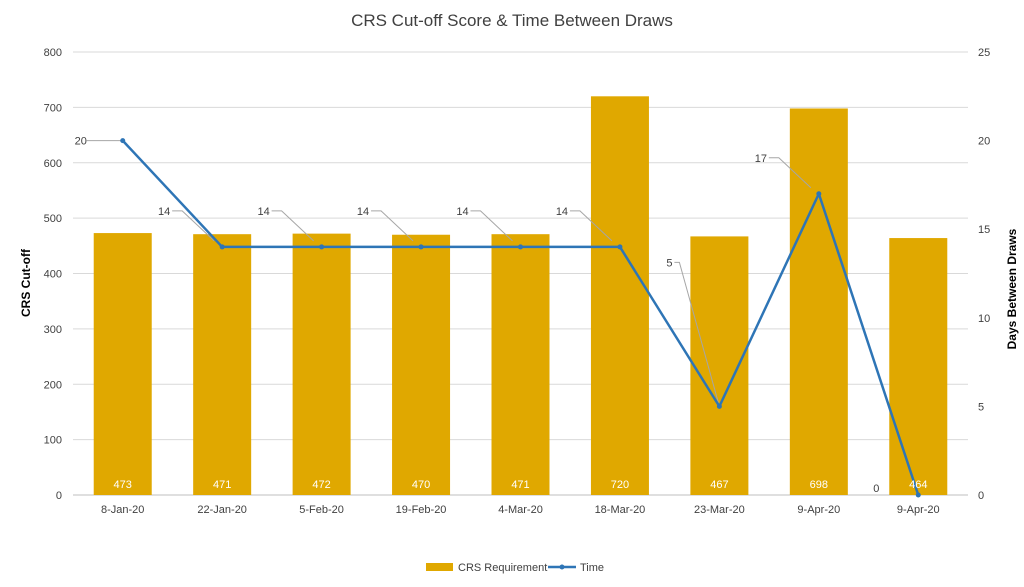 The width and height of the screenshot is (1024, 587). What do you see at coordinates (984, 142) in the screenshot?
I see `y2-tick-label: 20` at bounding box center [984, 142].